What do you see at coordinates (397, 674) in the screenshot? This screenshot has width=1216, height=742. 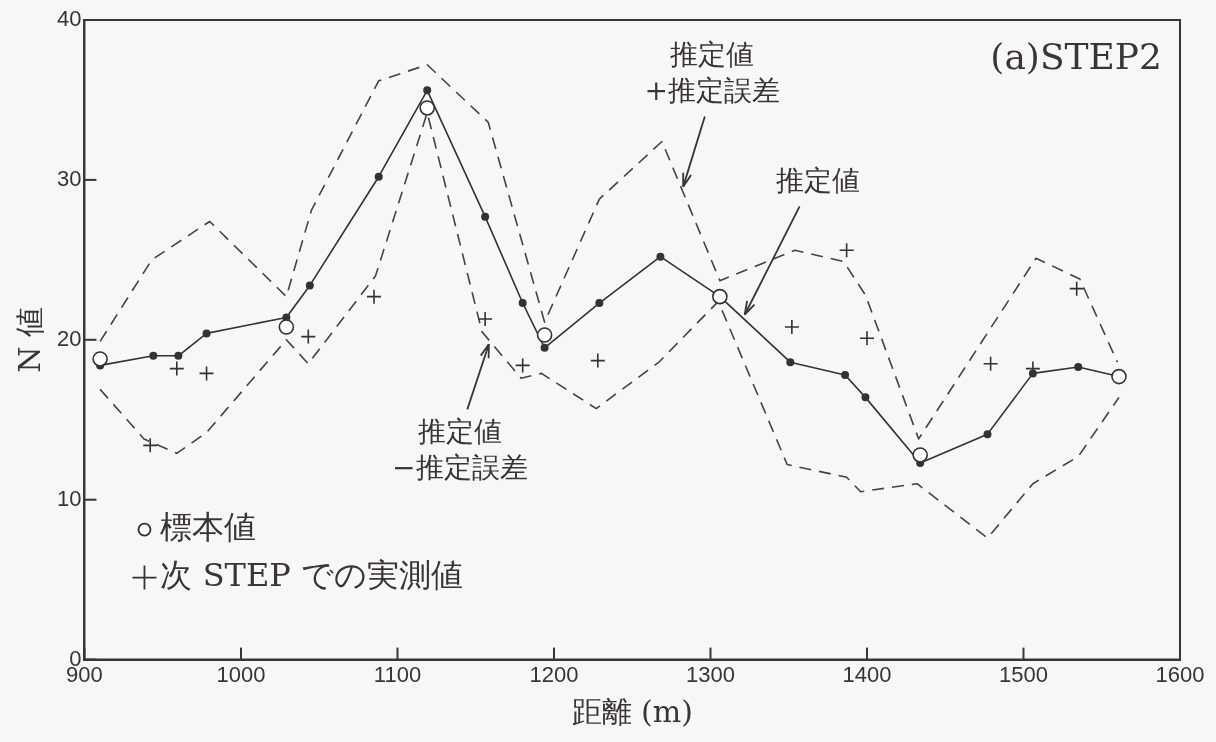 I see `x-tick-label: 1100` at bounding box center [397, 674].